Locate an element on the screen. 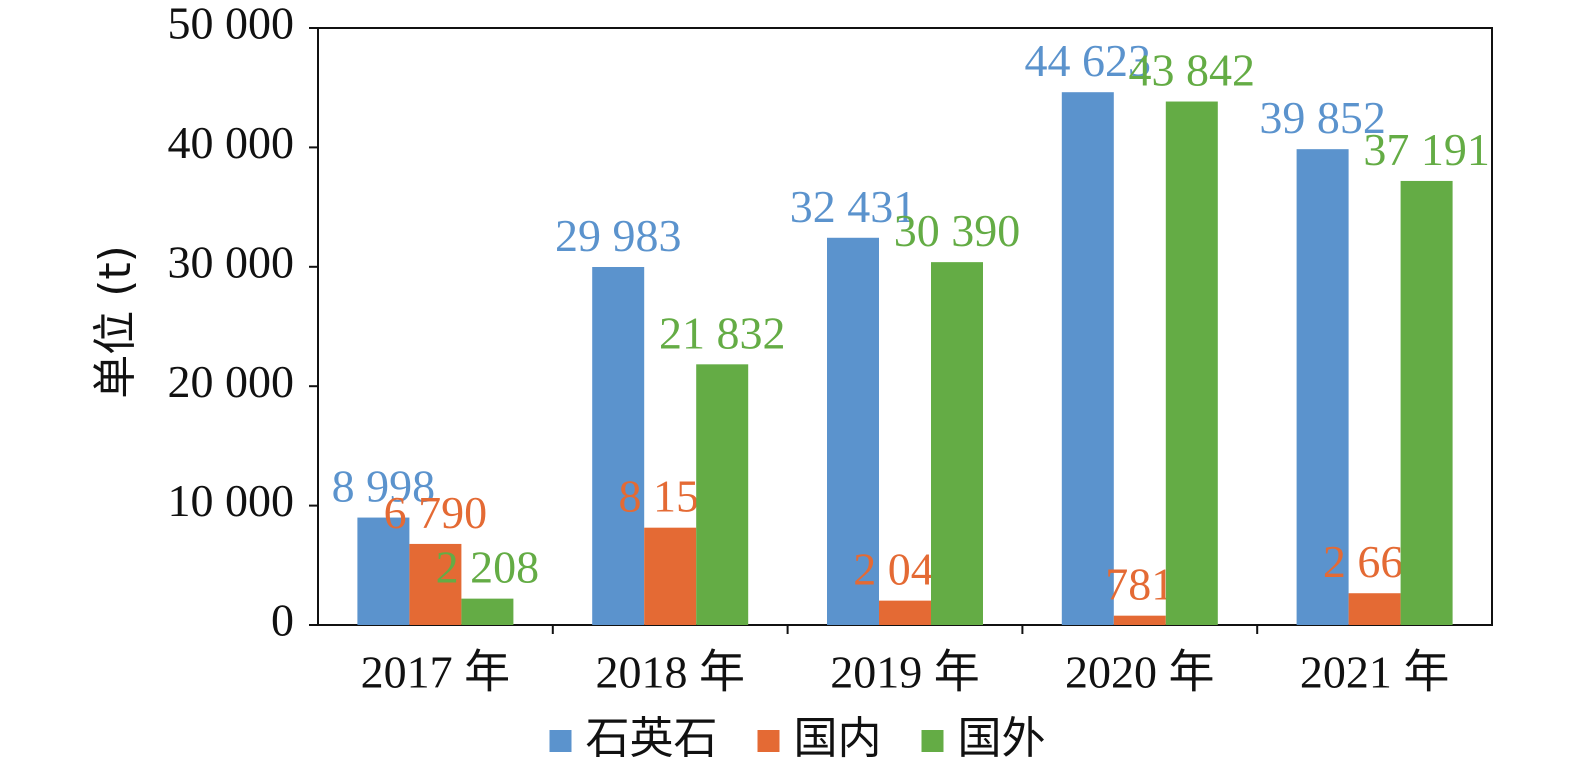  data-label: 781 is located at coordinates (1139, 584).